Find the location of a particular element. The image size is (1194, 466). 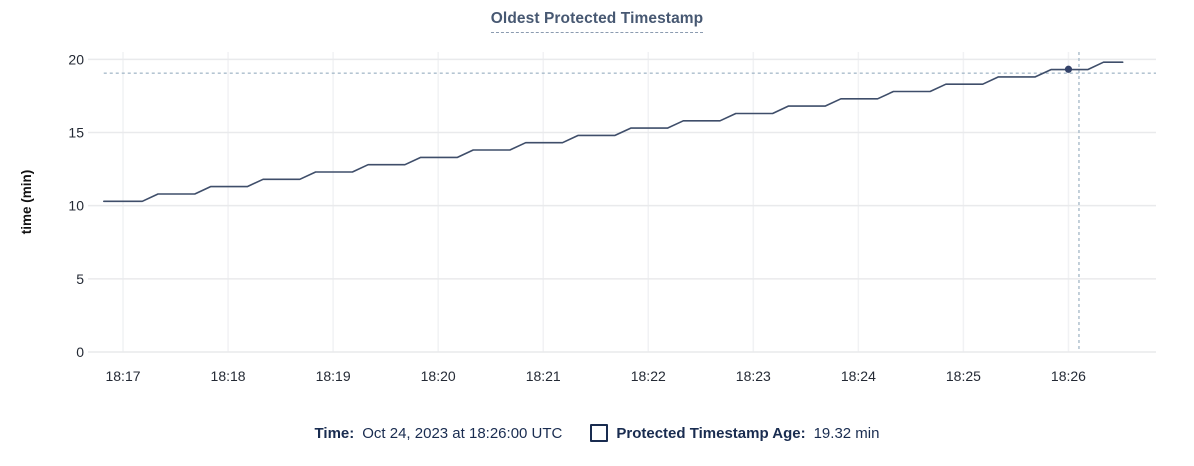

time-value: Oct 24, 2023 at 18:26:00 UTC is located at coordinates (462, 433).